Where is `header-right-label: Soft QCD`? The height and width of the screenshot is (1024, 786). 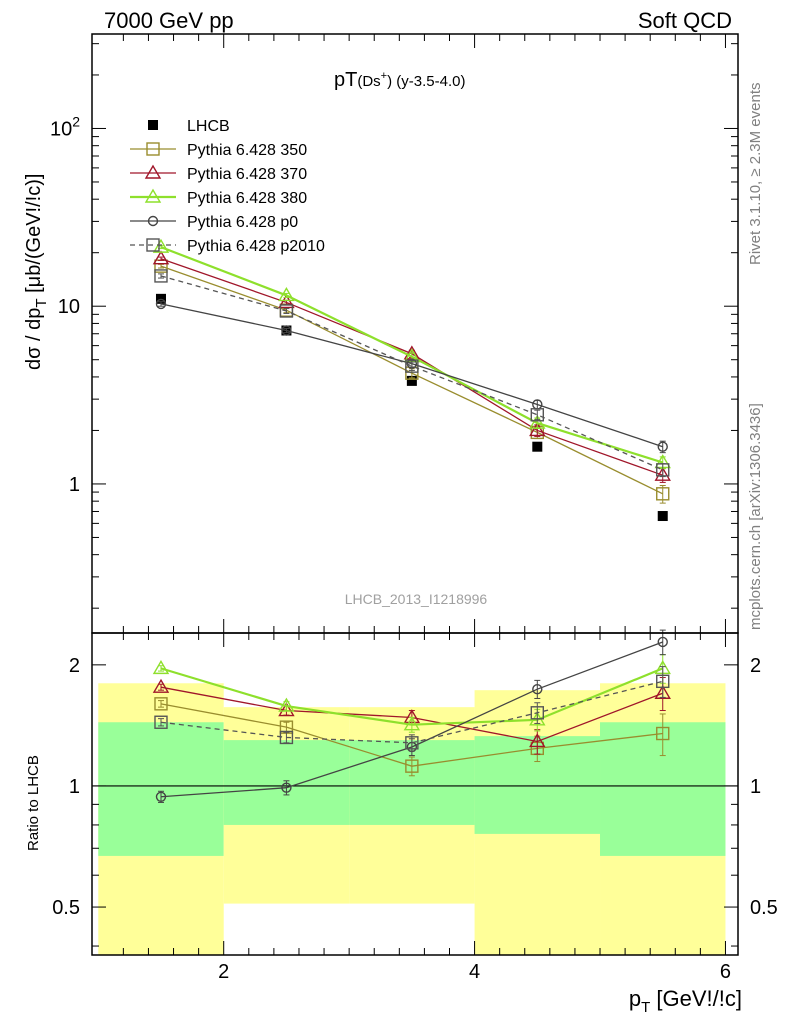 header-right-label: Soft QCD is located at coordinates (685, 20).